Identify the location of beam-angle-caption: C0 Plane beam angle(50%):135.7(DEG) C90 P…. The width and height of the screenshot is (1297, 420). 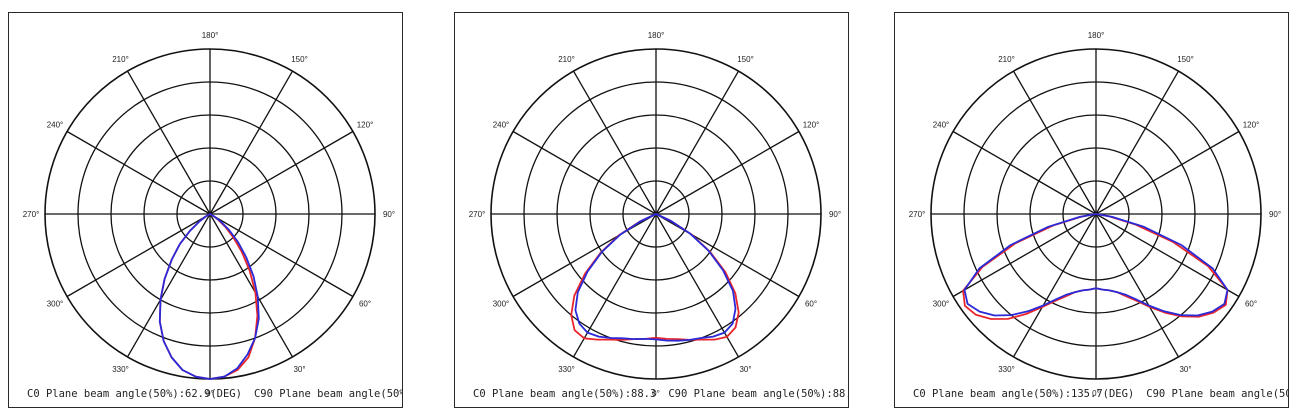
(1091, 394).